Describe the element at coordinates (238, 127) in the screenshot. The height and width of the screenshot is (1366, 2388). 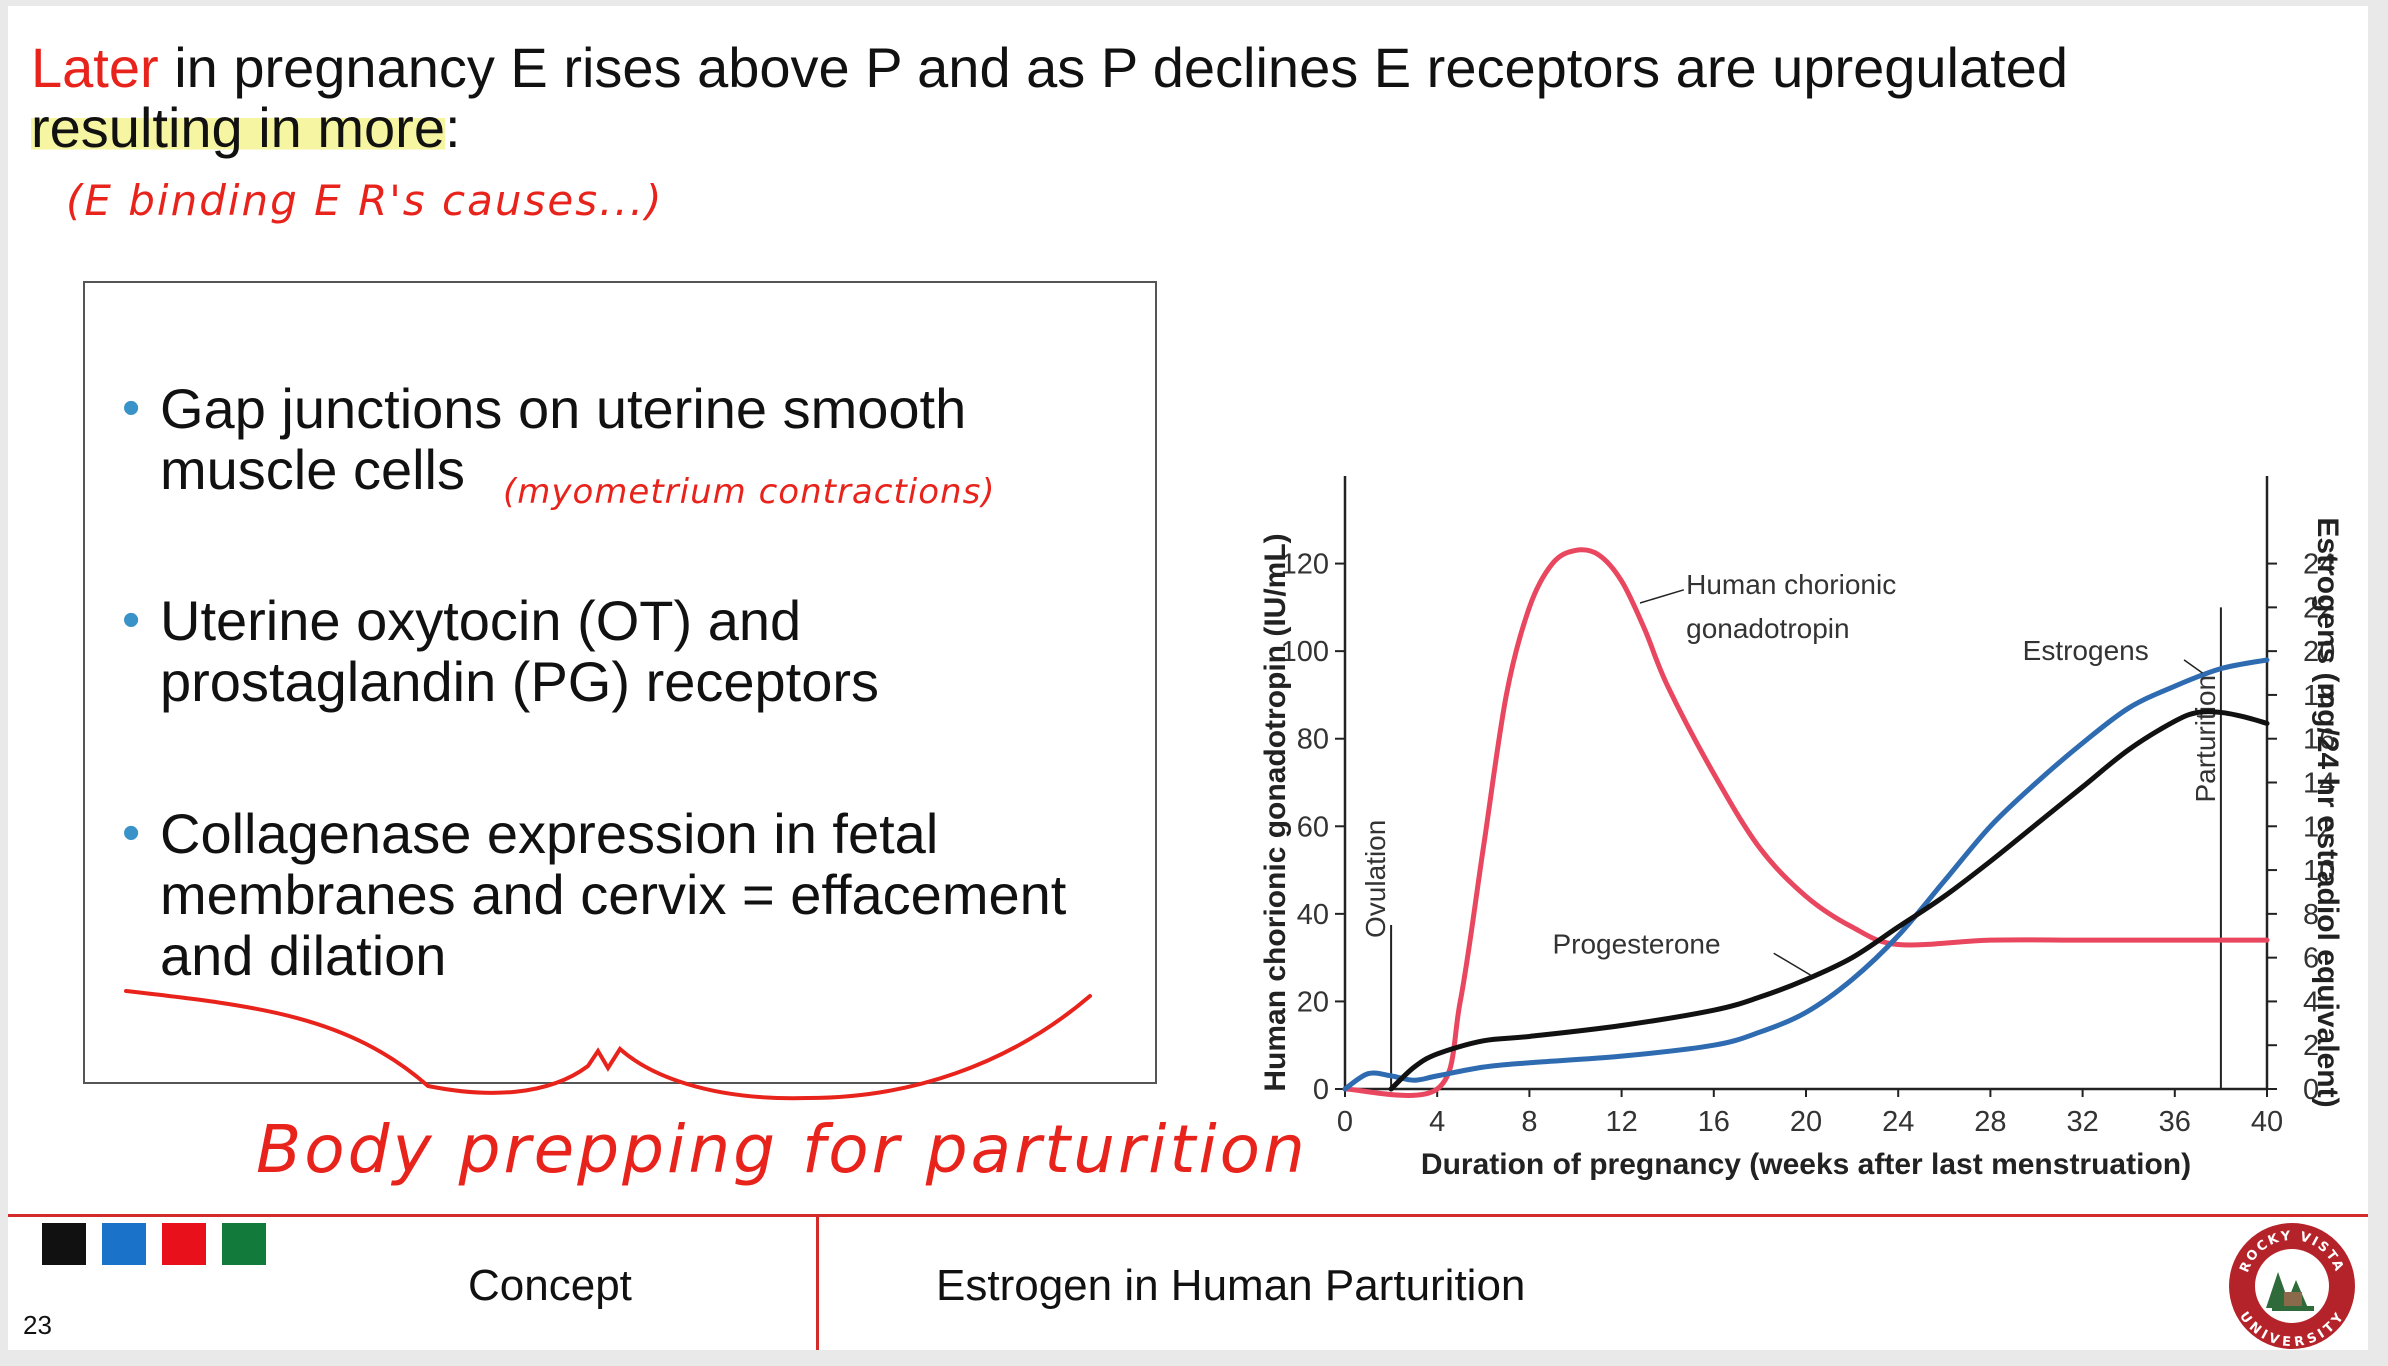
I see `heading-line2: resulting in more` at that location.